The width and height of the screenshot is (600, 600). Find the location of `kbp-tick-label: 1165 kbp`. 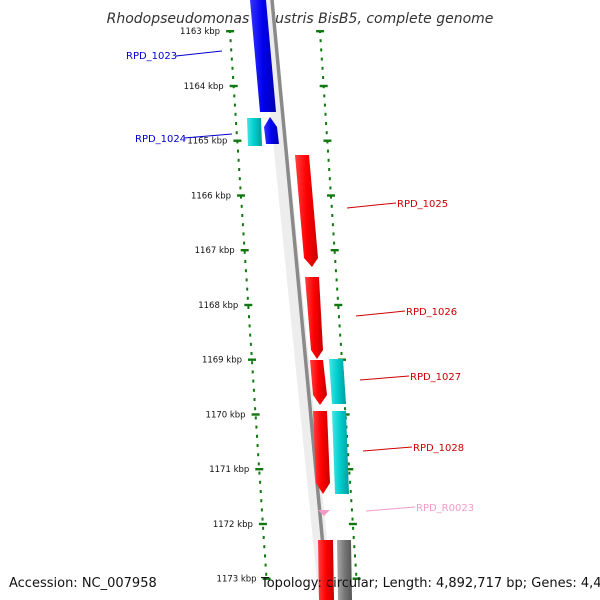

kbp-tick-label: 1165 kbp is located at coordinates (207, 142).